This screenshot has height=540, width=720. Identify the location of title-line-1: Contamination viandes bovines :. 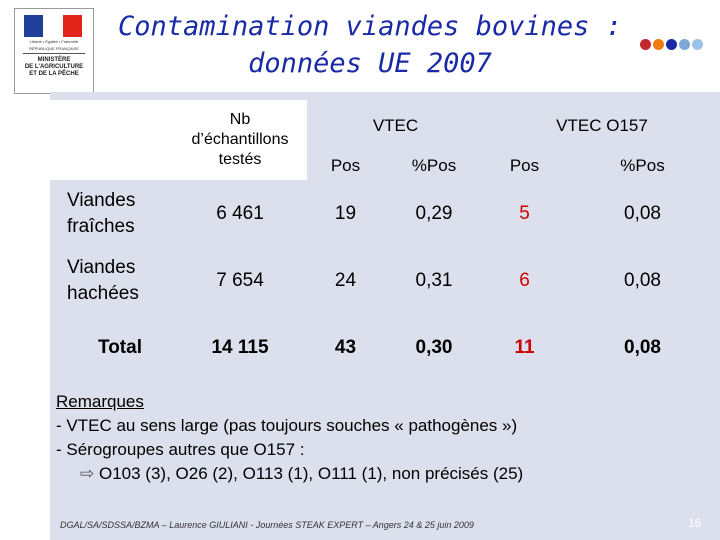
(370, 26).